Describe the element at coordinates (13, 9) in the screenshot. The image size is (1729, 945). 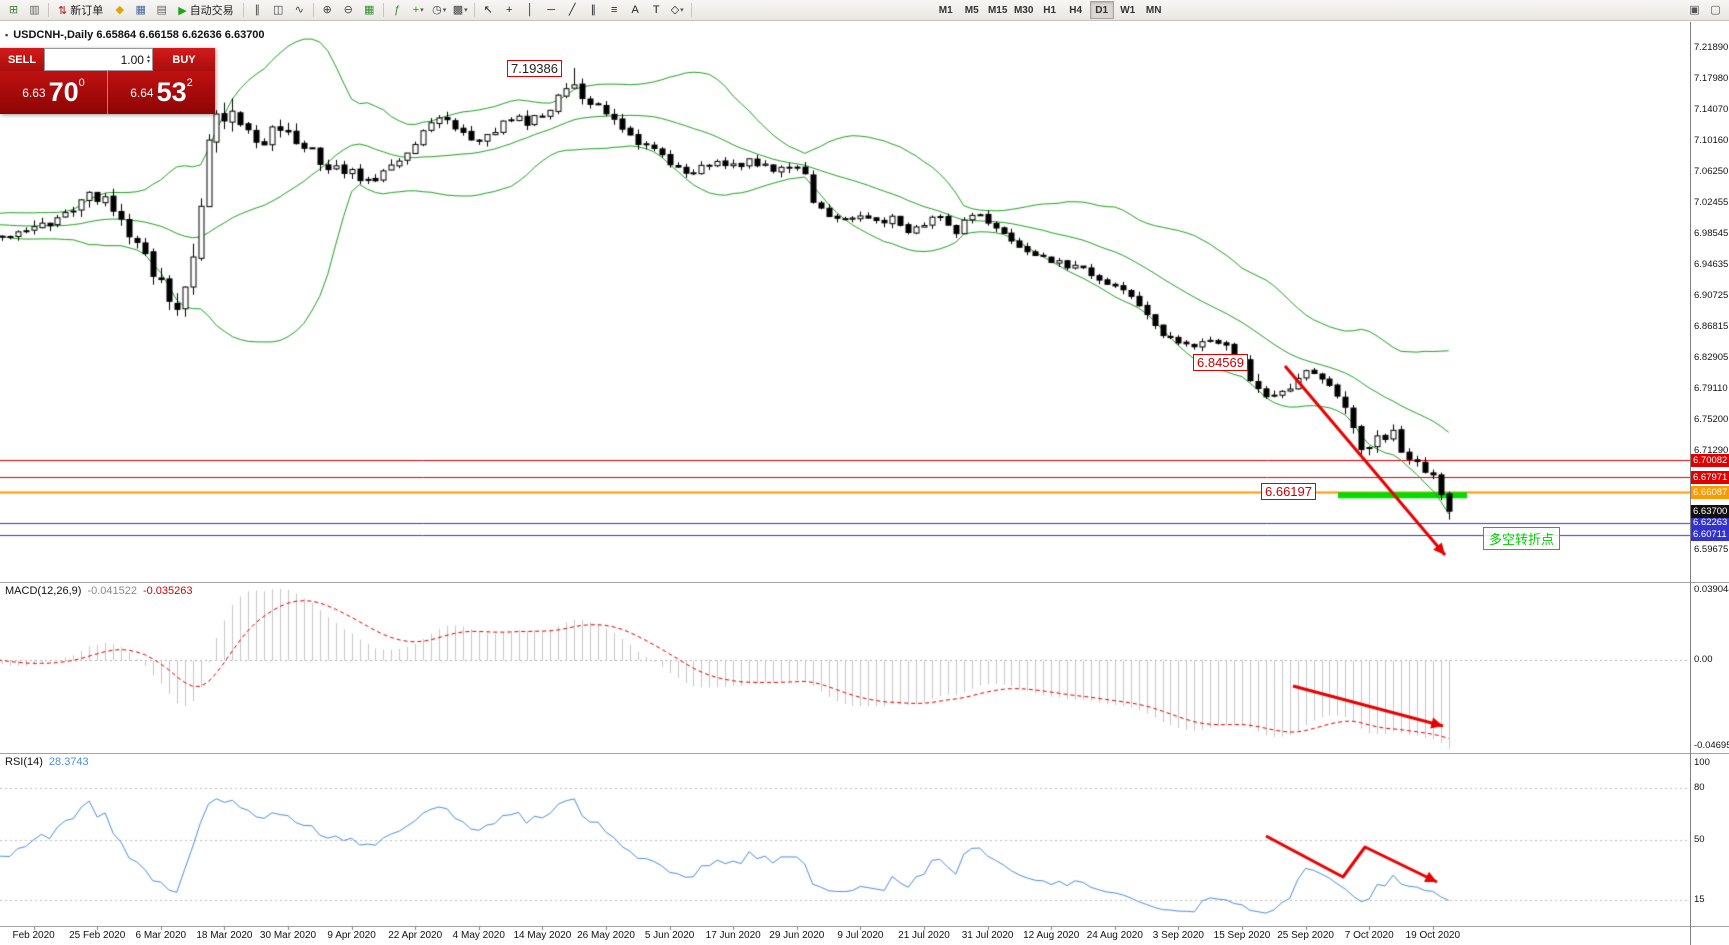
I see `new-chart-icon: ⊞` at that location.